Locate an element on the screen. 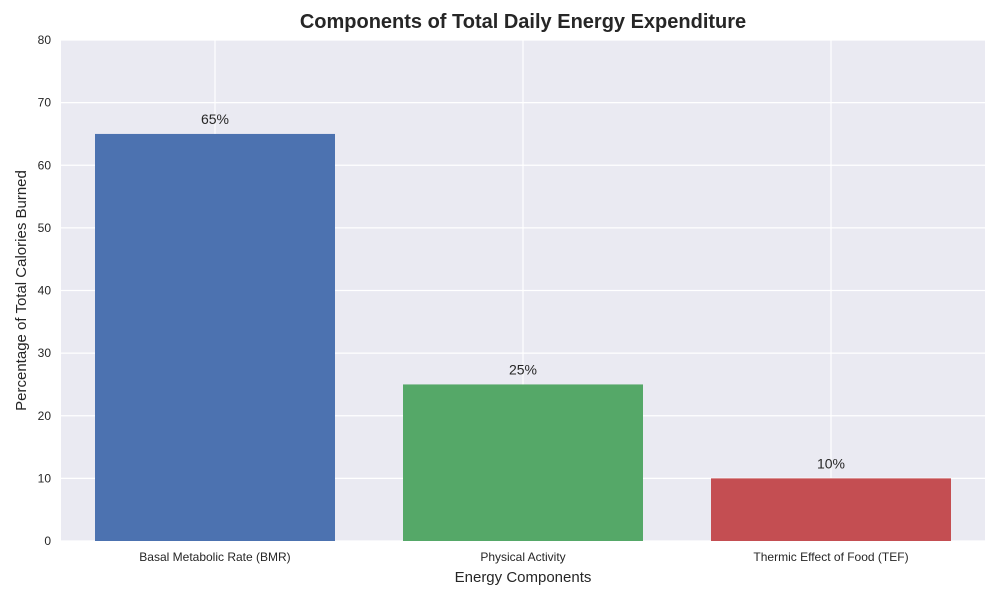 The height and width of the screenshot is (600, 1000). y-tick-label: 20 is located at coordinates (45, 416).